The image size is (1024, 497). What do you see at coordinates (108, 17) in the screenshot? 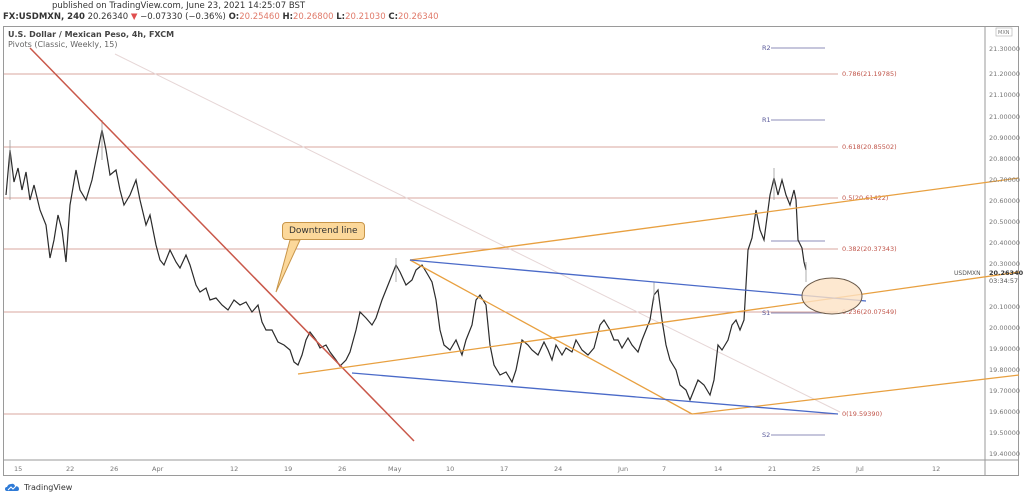
I see `last-price: 20.26340` at bounding box center [108, 17].